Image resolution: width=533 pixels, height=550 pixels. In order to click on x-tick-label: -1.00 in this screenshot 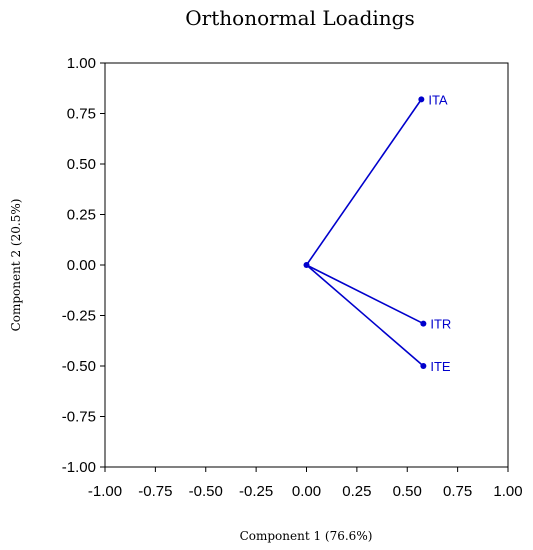, I will do `click(105, 491)`.